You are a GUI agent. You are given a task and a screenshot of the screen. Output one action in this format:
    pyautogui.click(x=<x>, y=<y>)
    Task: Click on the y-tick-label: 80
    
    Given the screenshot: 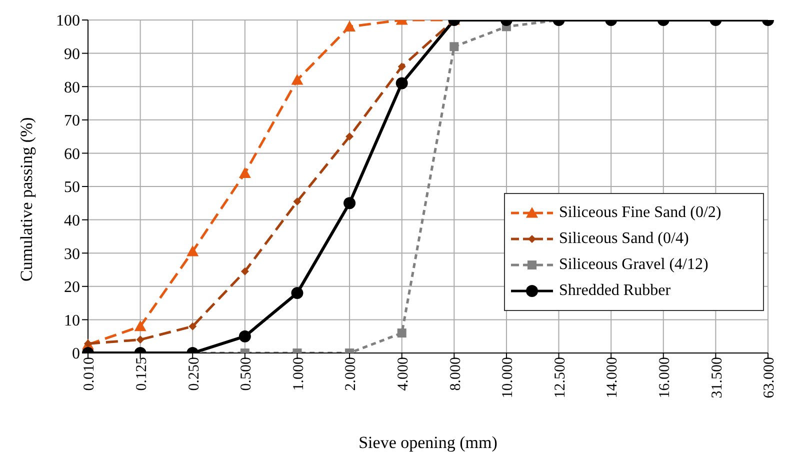 What is the action you would take?
    pyautogui.click(x=72, y=87)
    